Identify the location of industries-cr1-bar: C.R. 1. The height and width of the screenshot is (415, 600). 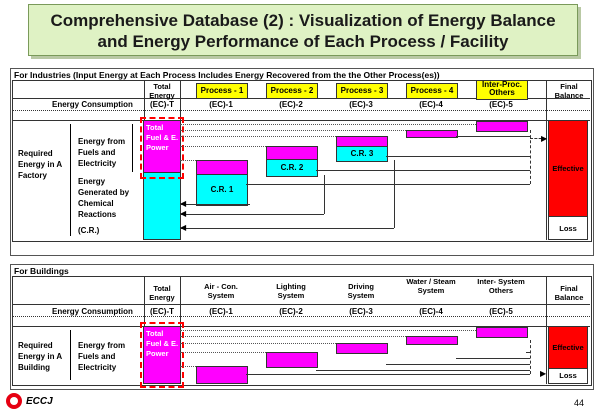
(222, 190).